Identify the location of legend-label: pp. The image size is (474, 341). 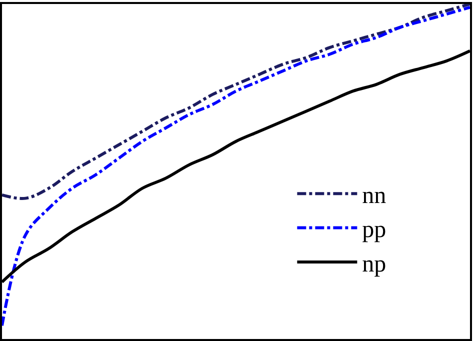
(374, 230).